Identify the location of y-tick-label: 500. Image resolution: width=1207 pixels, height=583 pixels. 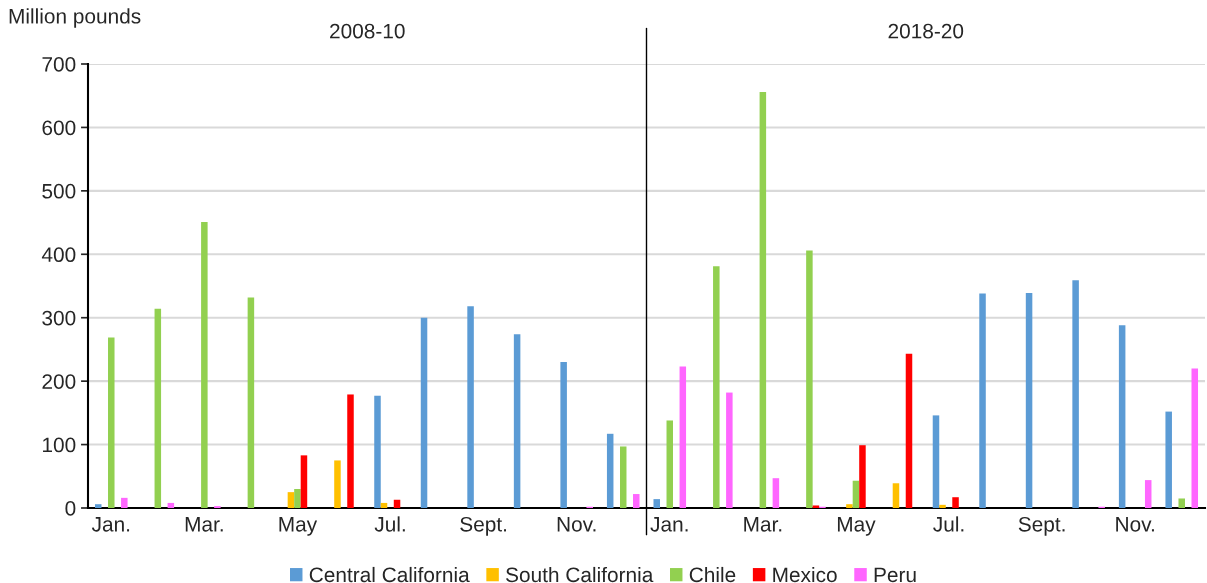
(59, 191).